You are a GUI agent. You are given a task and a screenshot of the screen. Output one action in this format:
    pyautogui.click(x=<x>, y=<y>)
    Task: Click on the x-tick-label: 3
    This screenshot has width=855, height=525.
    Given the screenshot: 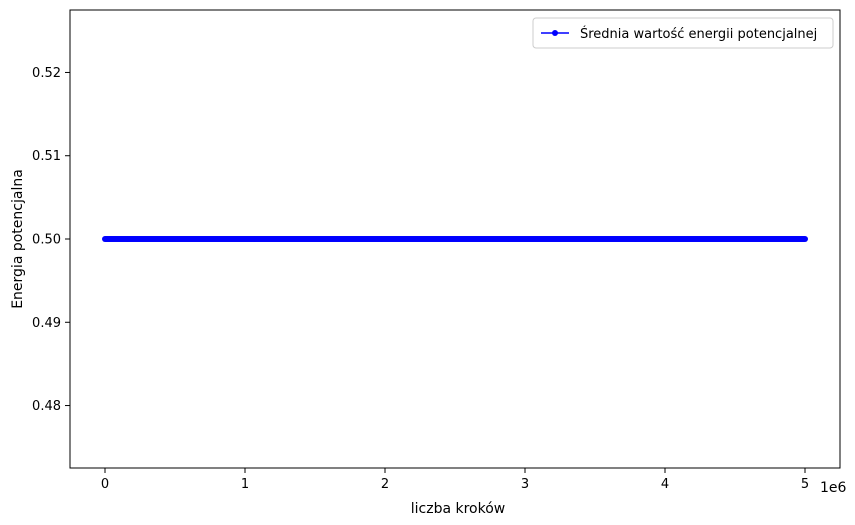 What is the action you would take?
    pyautogui.click(x=525, y=484)
    